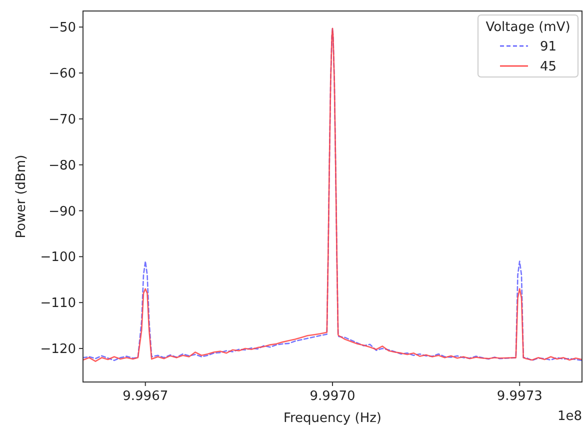 Image resolution: width=588 pixels, height=425 pixels. What do you see at coordinates (333, 396) in the screenshot?
I see `x-tick-label: 9.9970` at bounding box center [333, 396].